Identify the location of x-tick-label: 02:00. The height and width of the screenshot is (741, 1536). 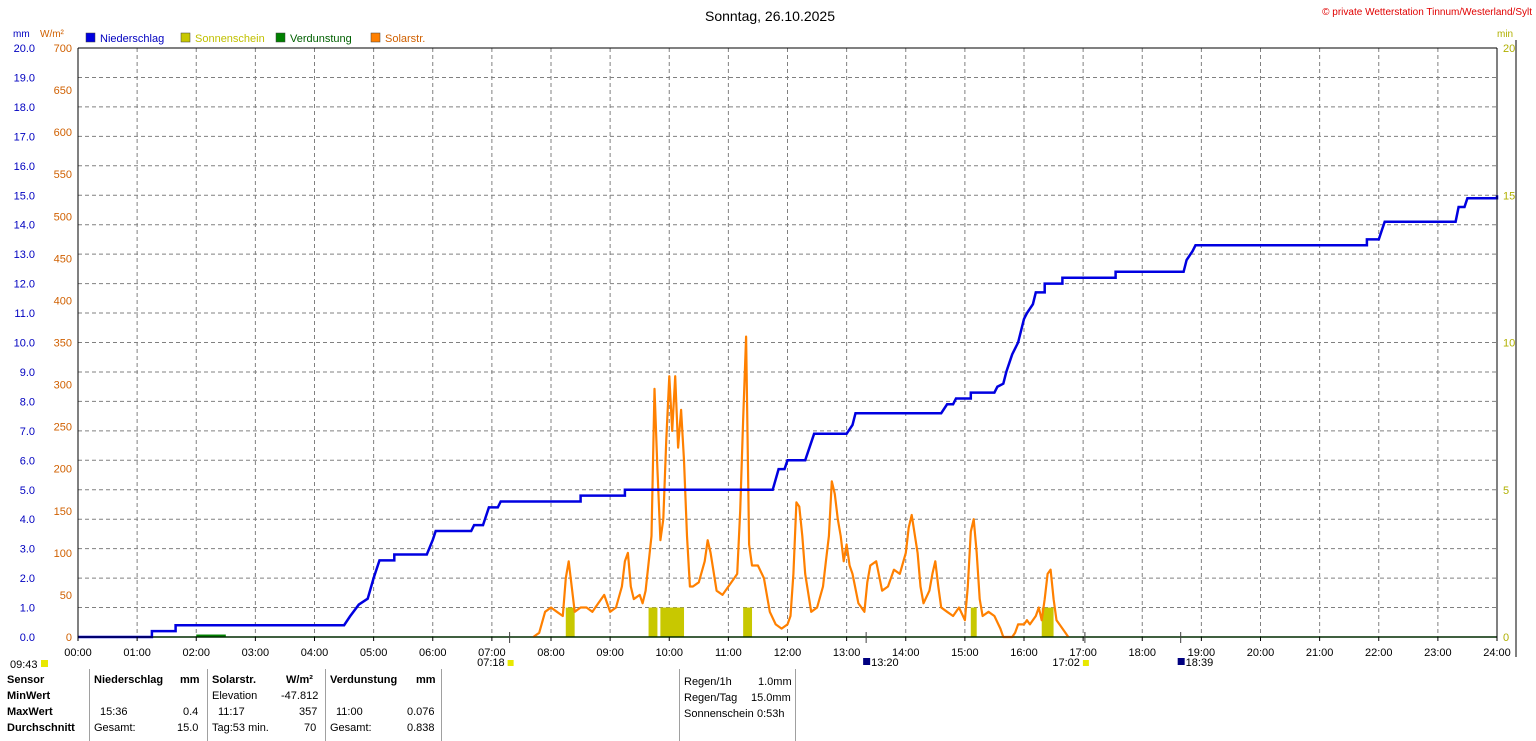
(196, 653).